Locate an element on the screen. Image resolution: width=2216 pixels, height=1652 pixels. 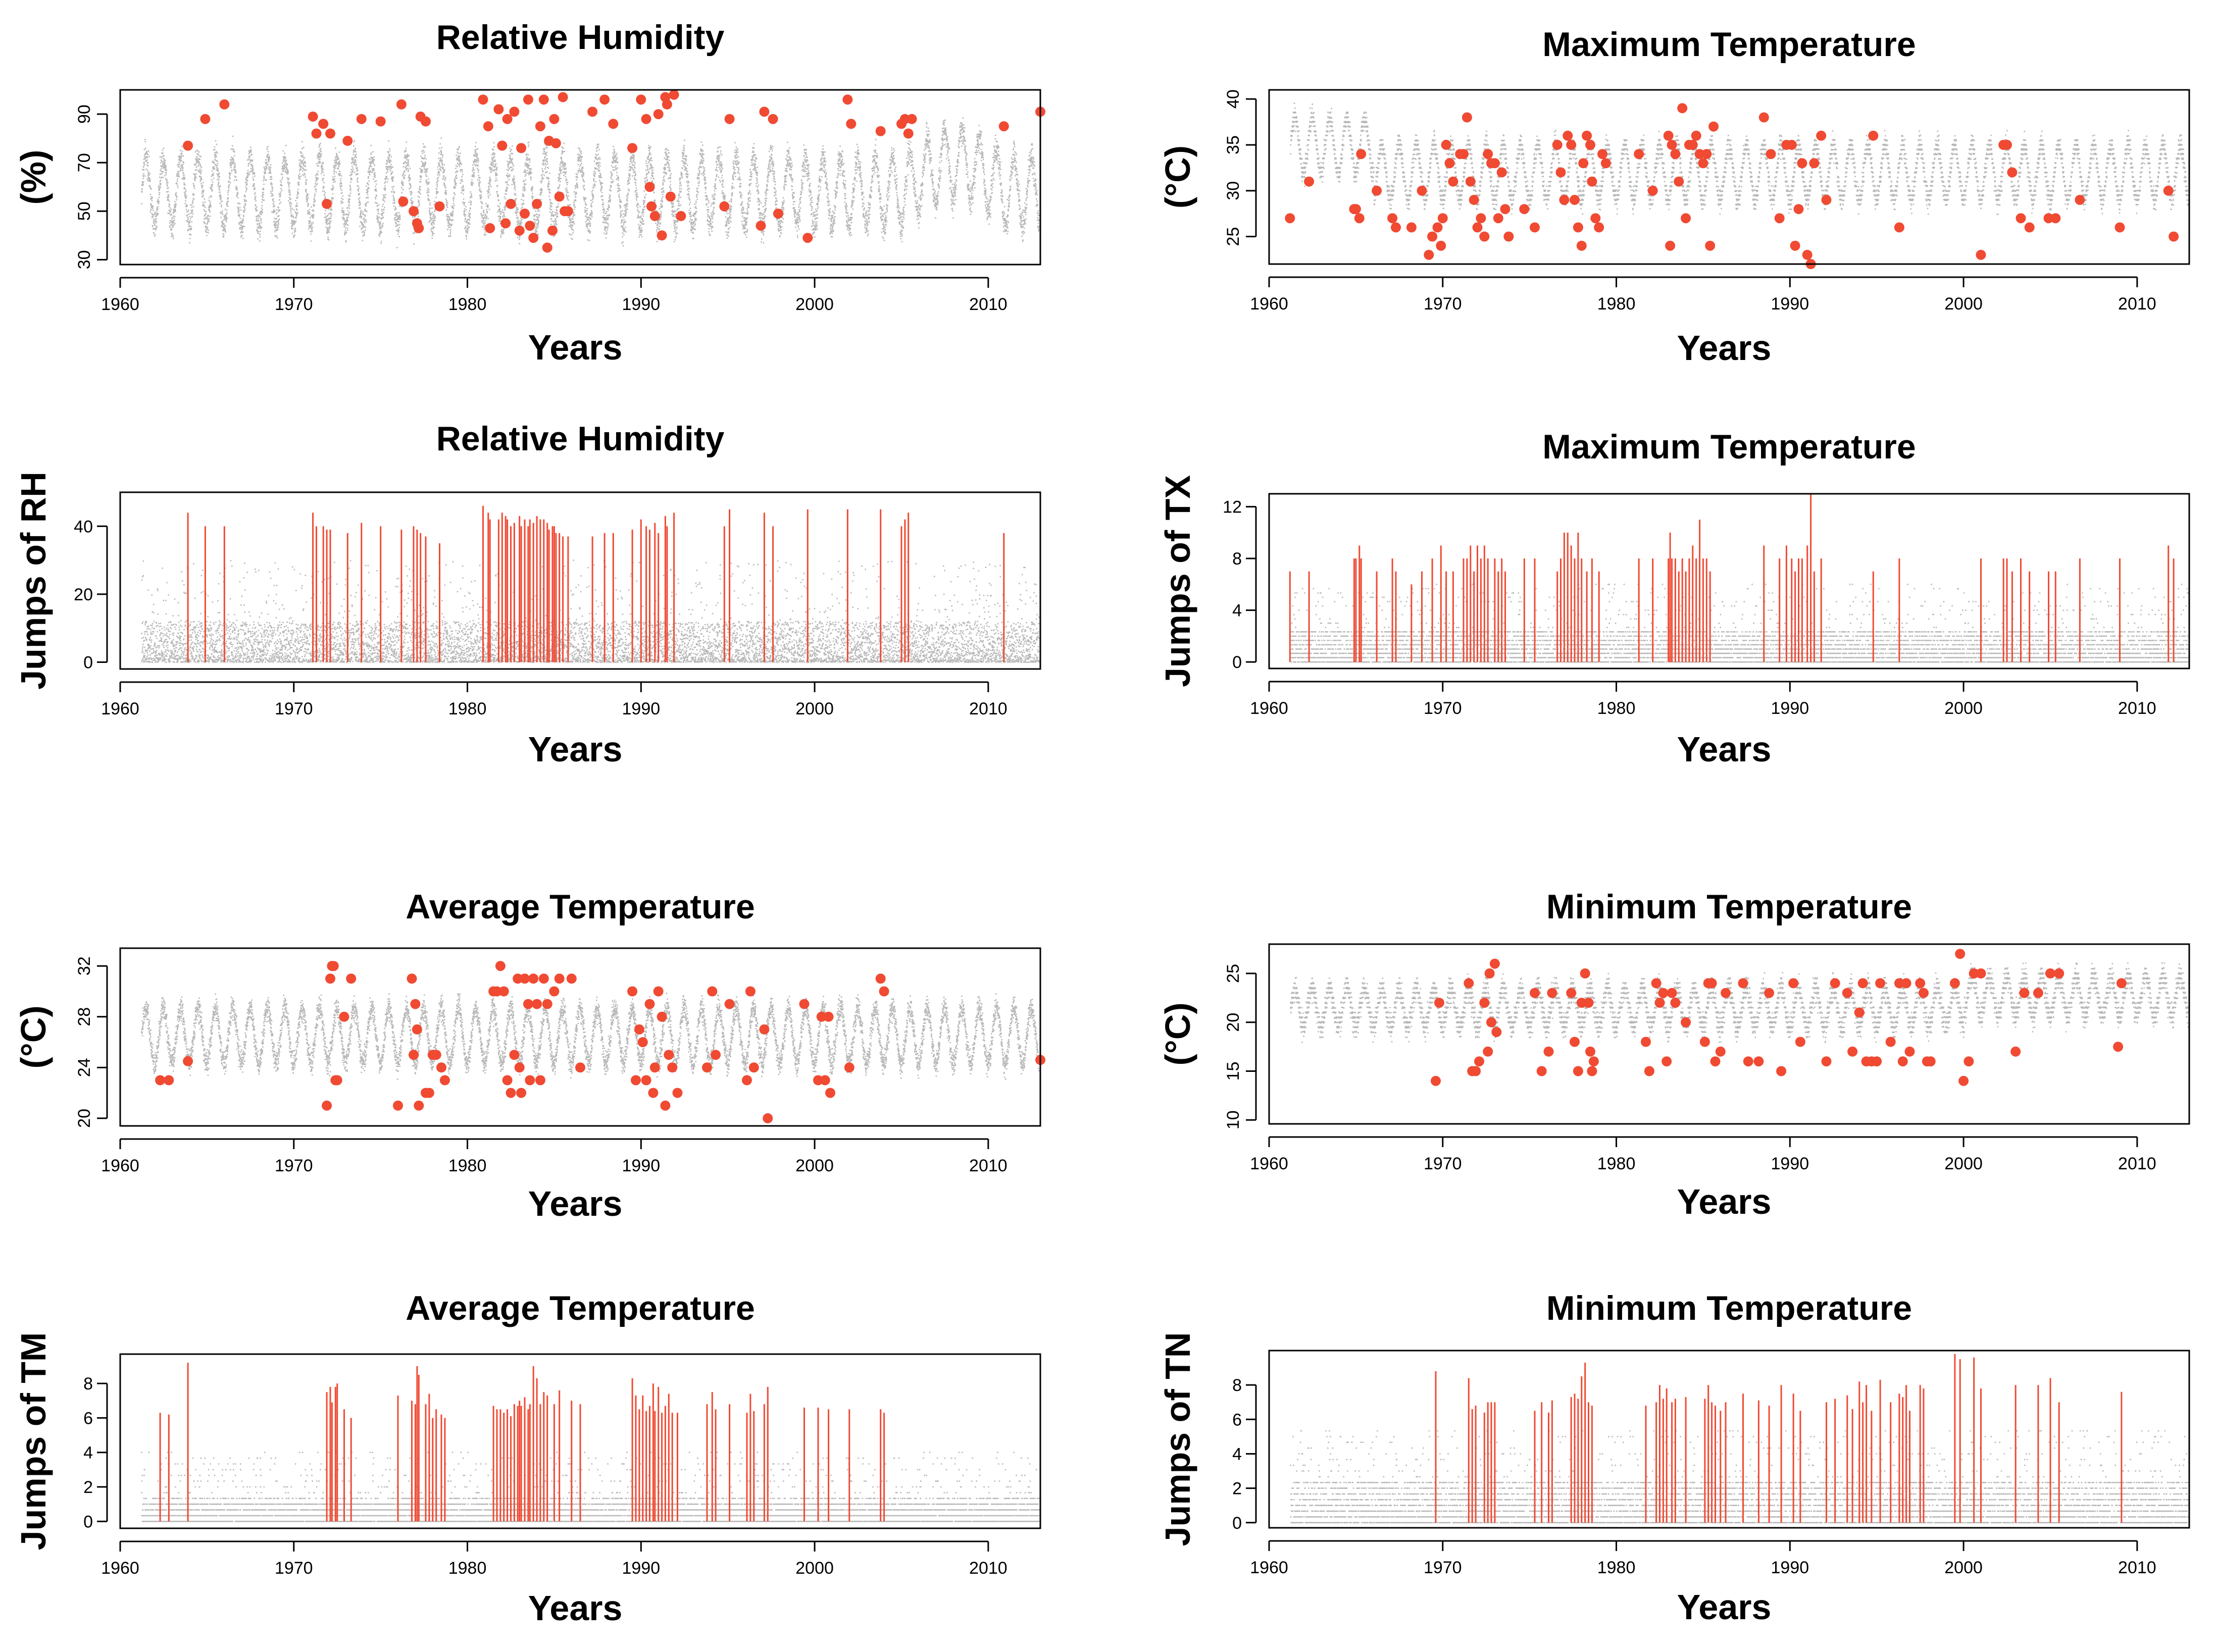
tm-series-plot-frame is located at coordinates (580, 1037).